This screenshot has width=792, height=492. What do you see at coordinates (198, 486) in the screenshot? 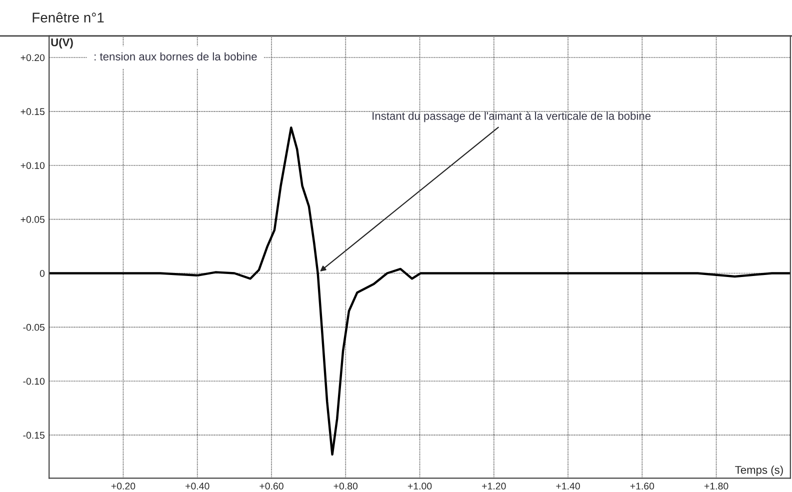
I see `x-tick-label: +0.40` at bounding box center [198, 486].